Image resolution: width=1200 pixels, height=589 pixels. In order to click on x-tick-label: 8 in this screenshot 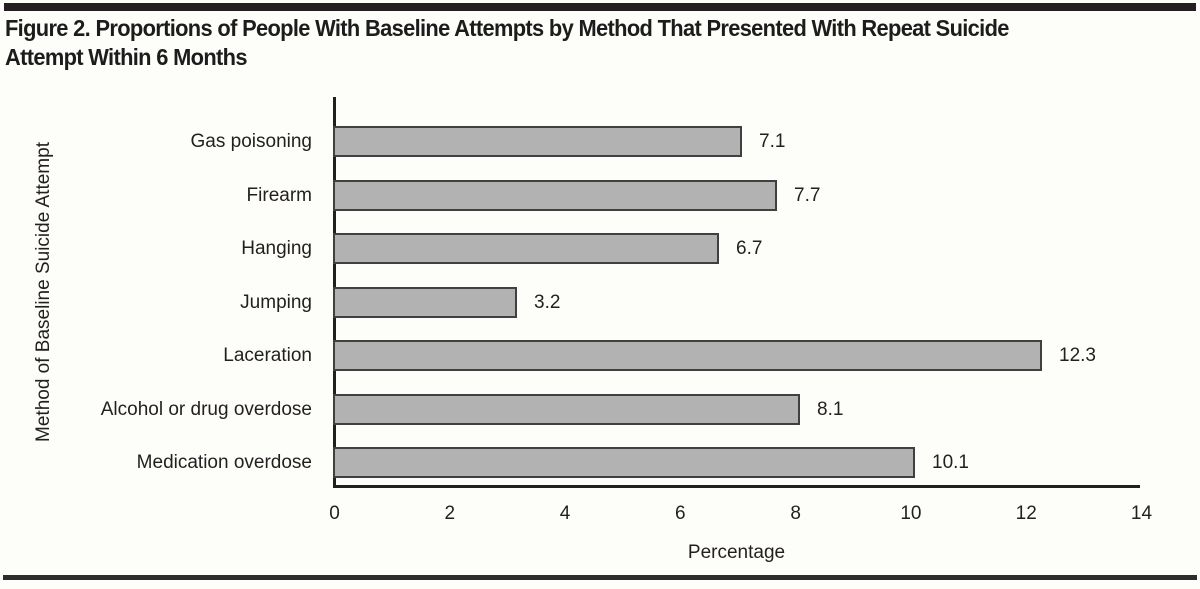, I will do `click(795, 513)`.